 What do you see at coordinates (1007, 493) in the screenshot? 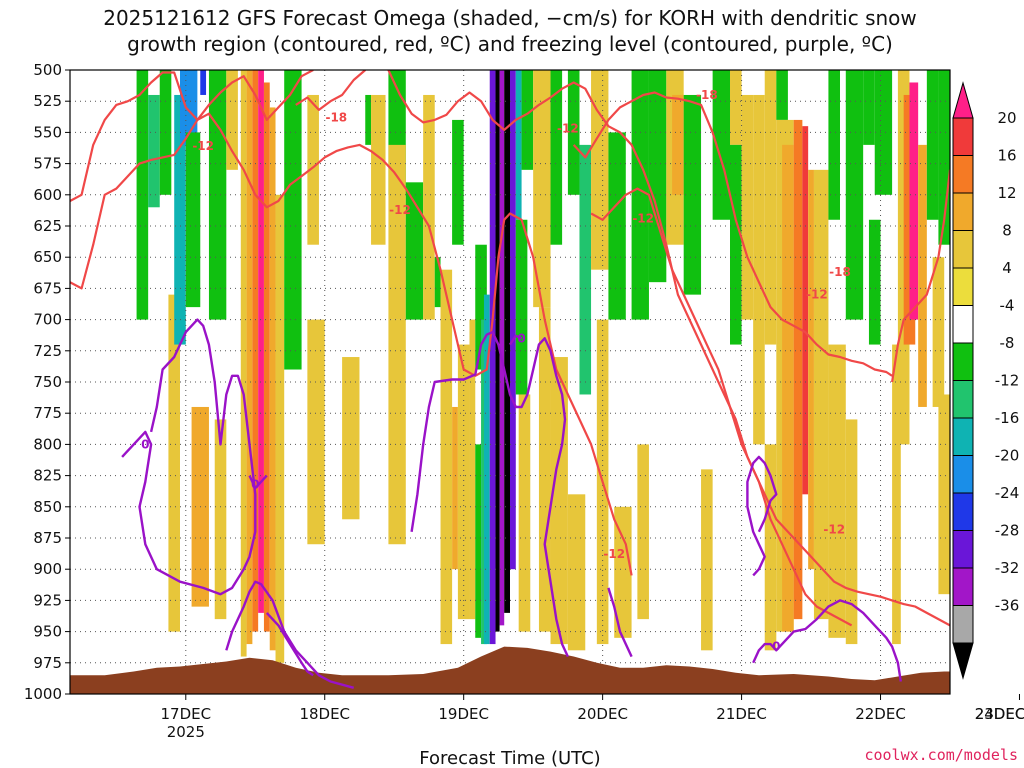
I see `colorbar-label: -24` at bounding box center [1007, 493].